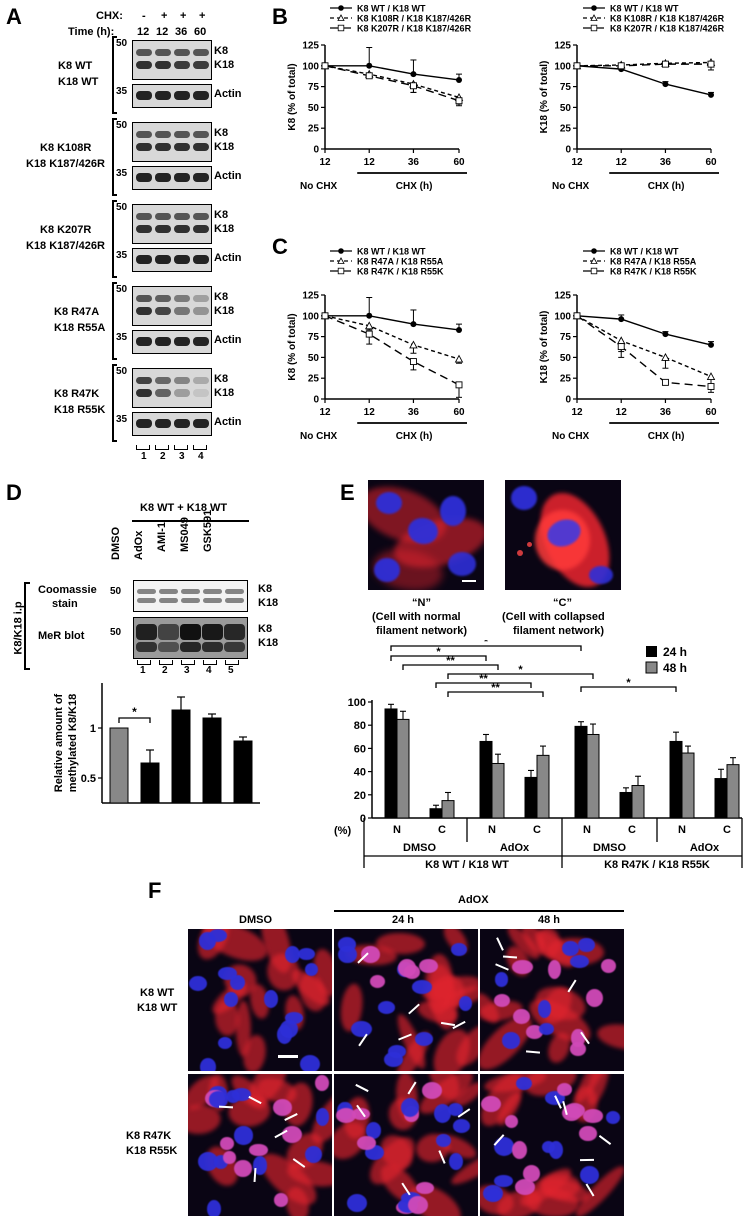  Describe the element at coordinates (224, 229) in the screenshot. I see `group-3-k18-label: K18` at that location.